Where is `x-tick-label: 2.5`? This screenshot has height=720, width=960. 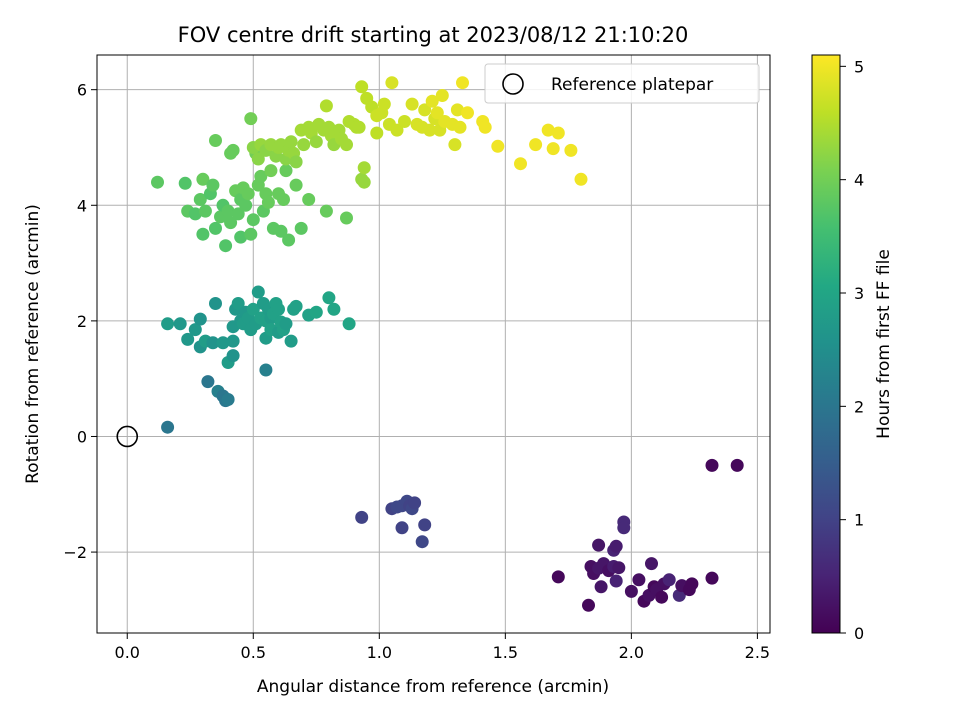
x-tick-label: 2.5 is located at coordinates (757, 652).